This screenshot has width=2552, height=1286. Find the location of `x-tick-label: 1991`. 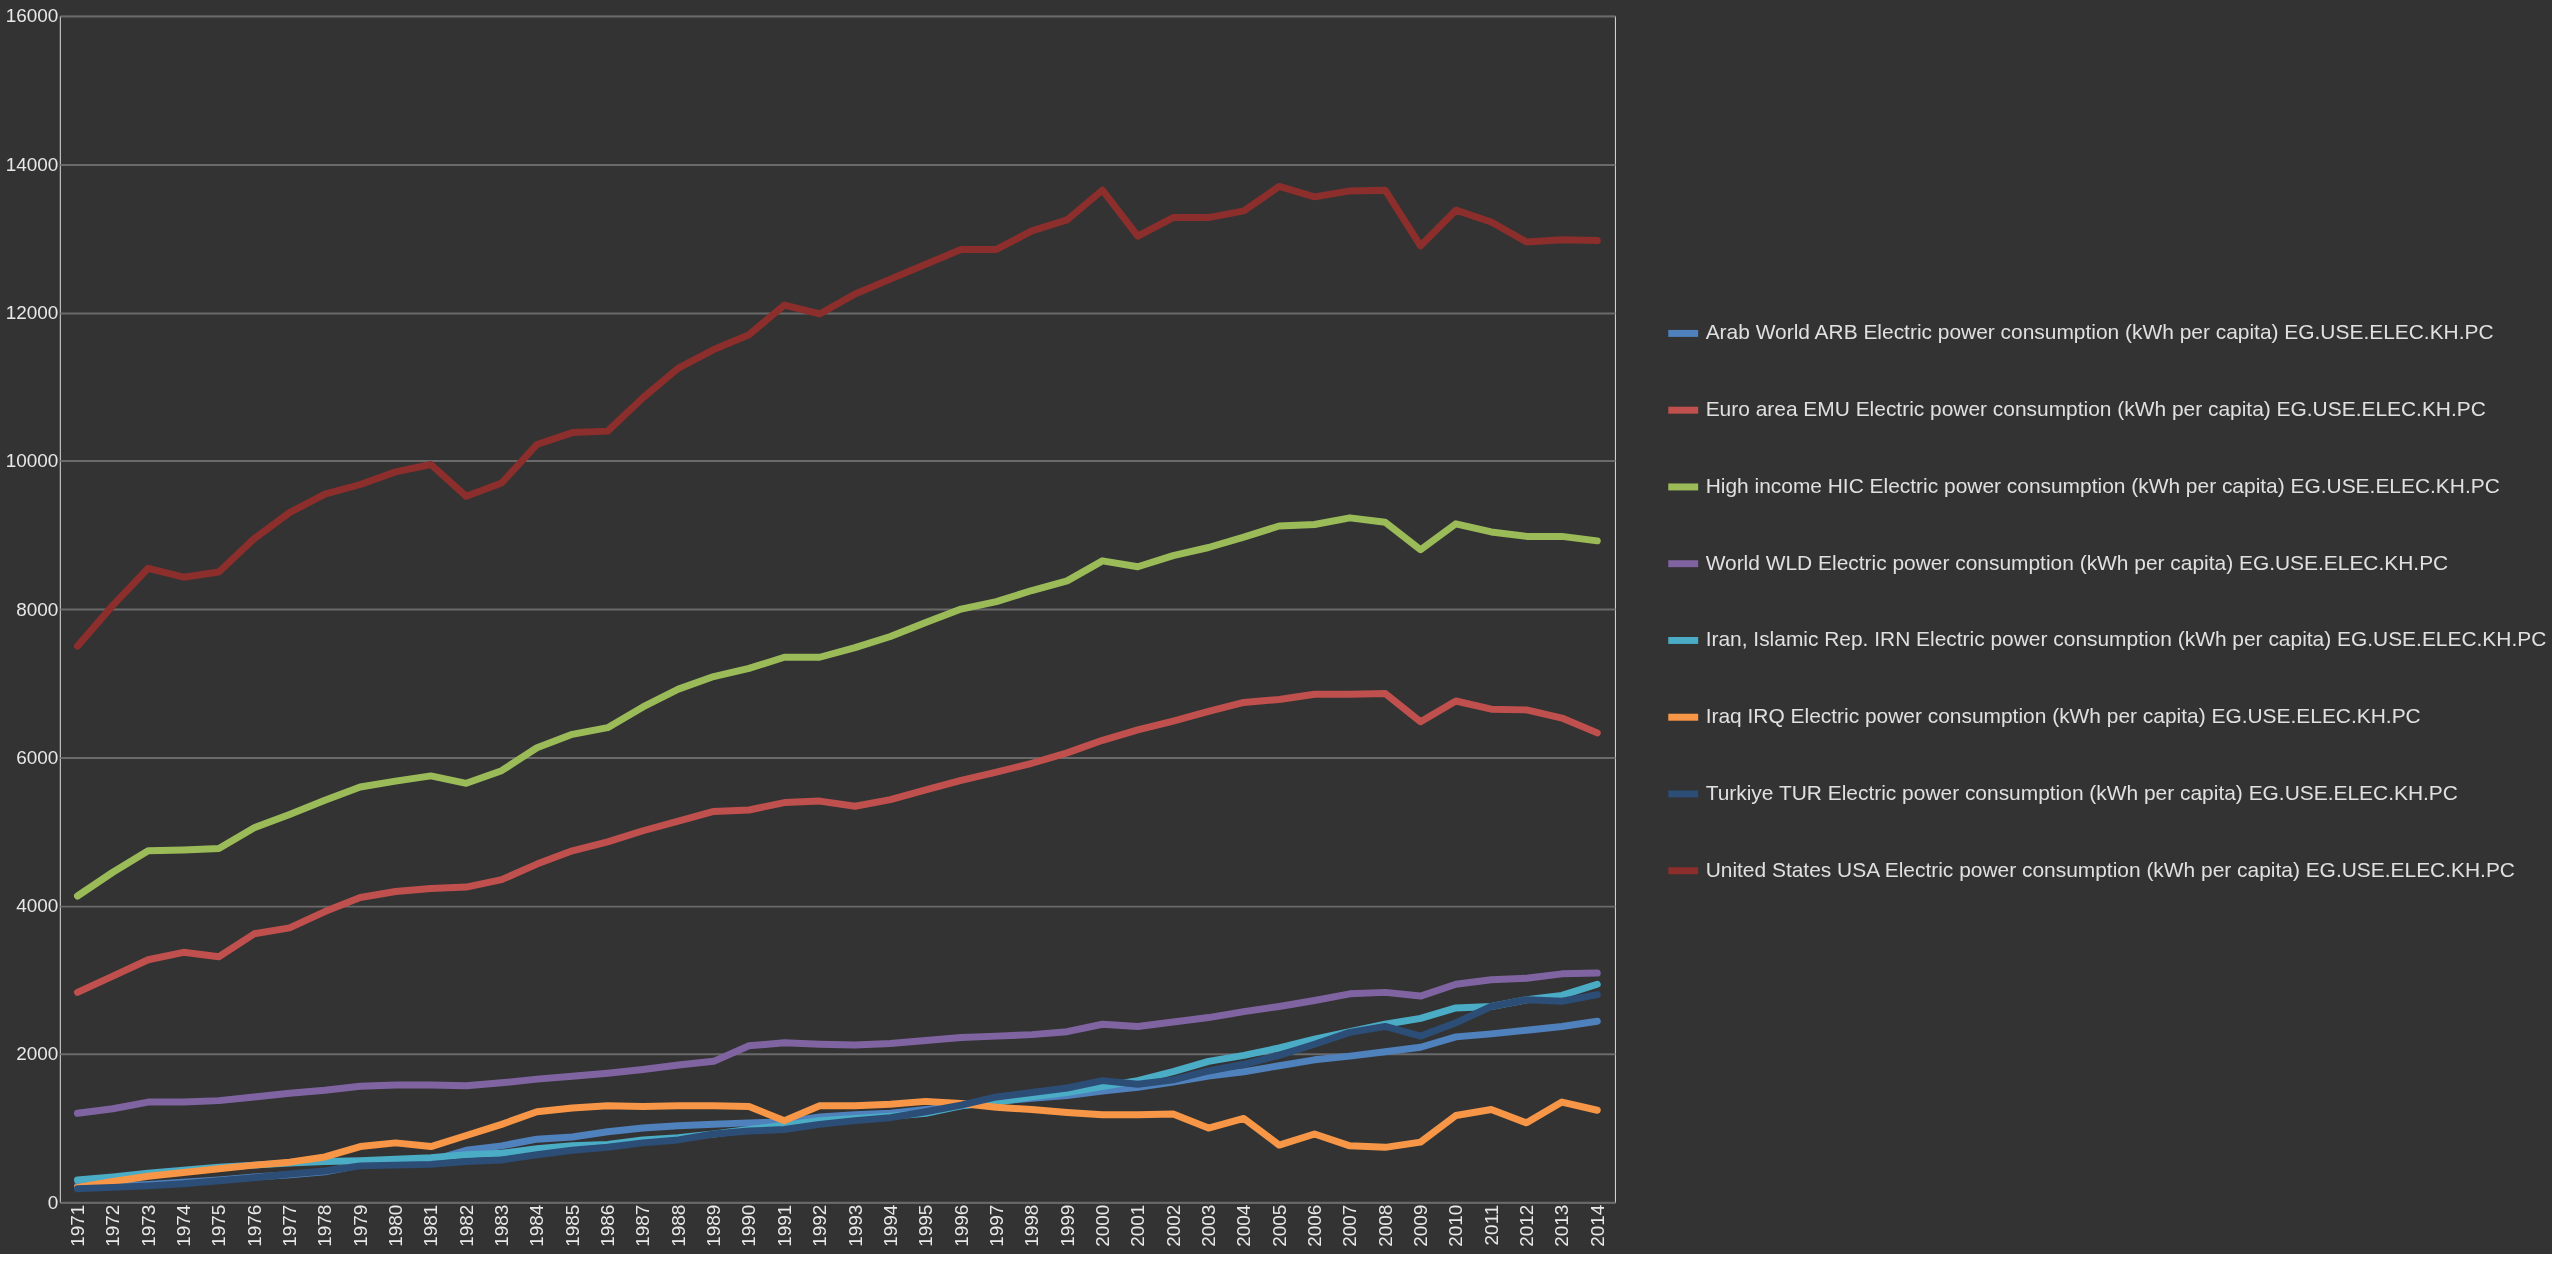

x-tick-label: 1991 is located at coordinates (784, 1225).